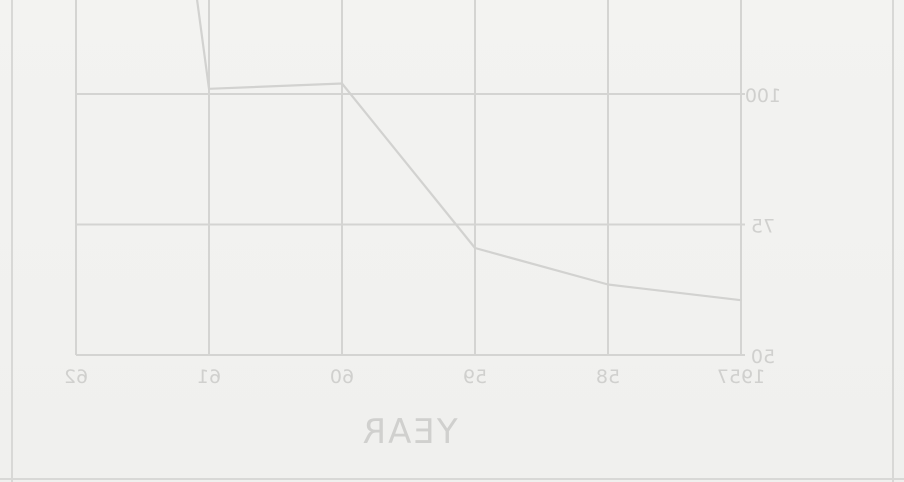 The image size is (904, 482). Describe the element at coordinates (209, 377) in the screenshot. I see `x-tick-label-4: 61` at that location.